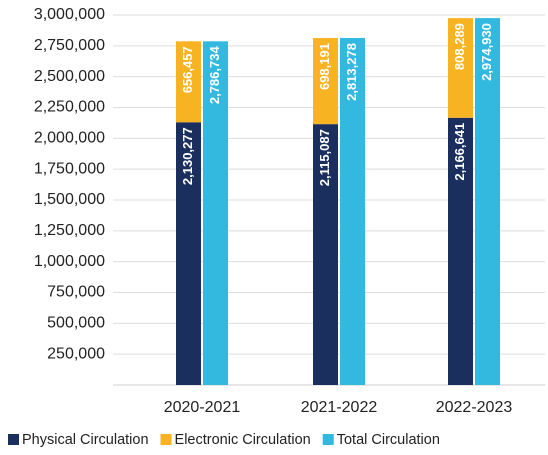  Describe the element at coordinates (69, 261) in the screenshot. I see `y-tick-label: 1,000,000` at that location.